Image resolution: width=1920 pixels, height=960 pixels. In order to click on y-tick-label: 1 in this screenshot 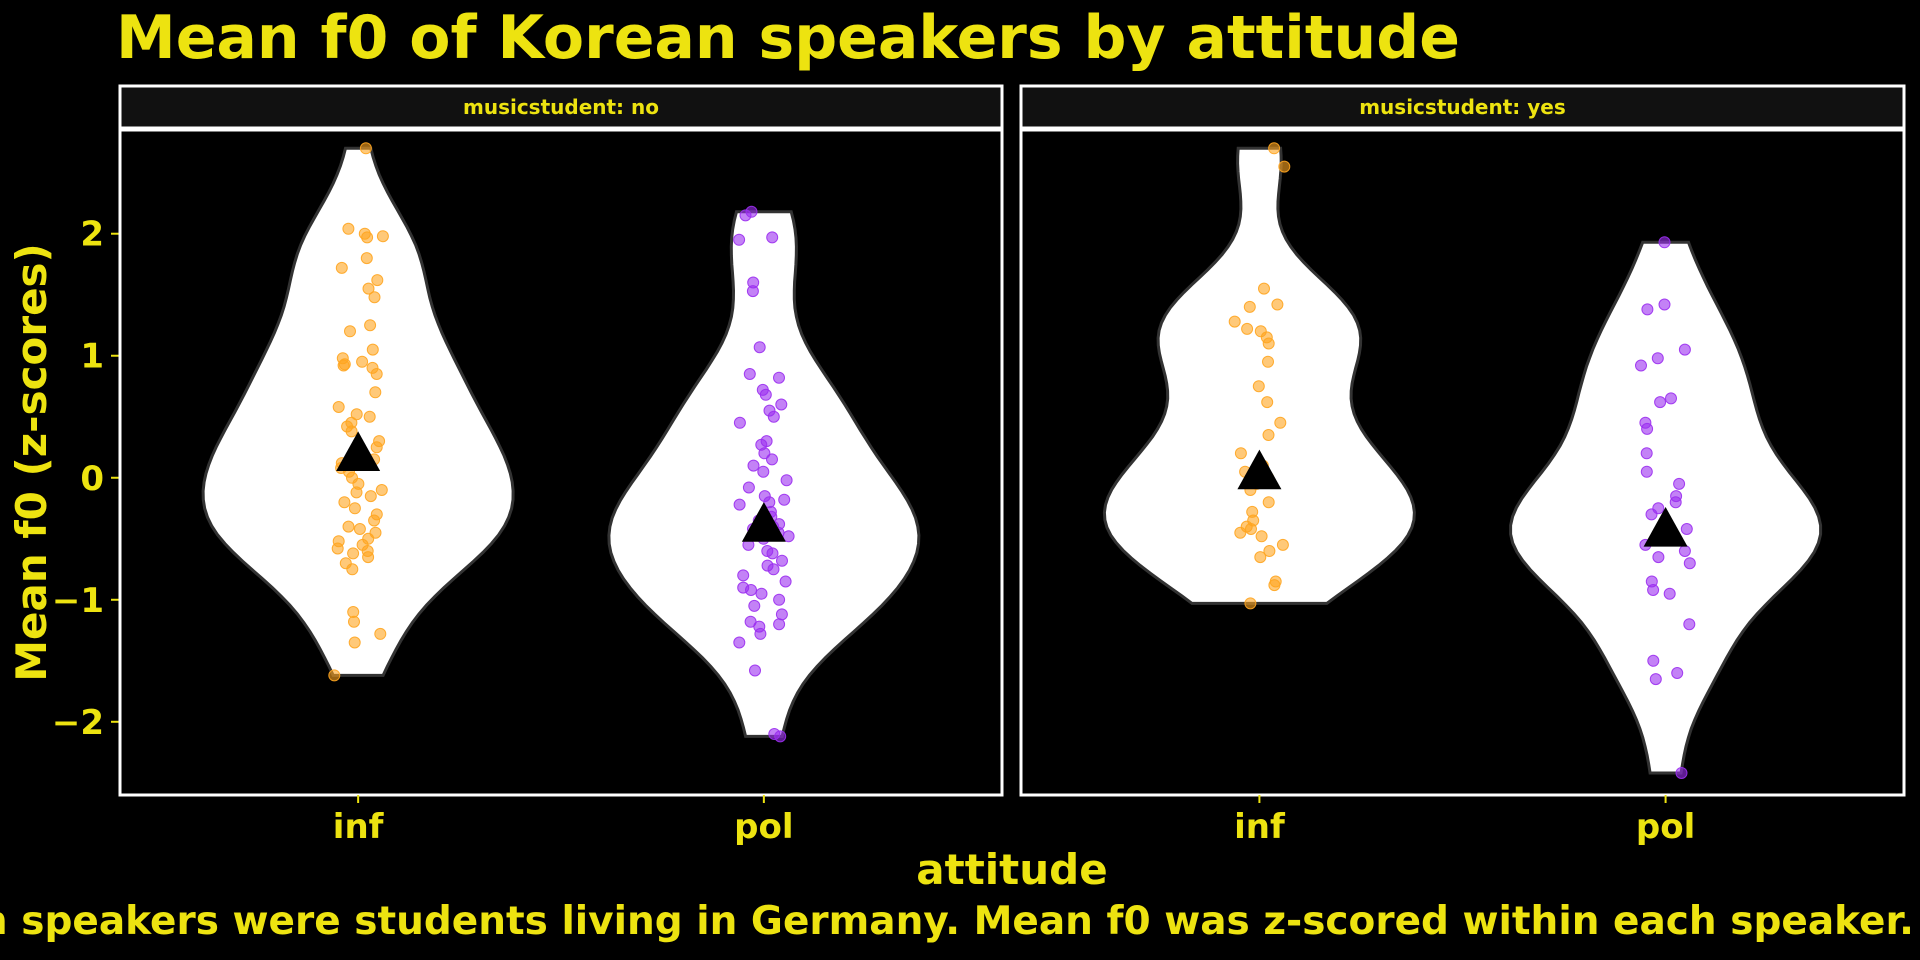, I will do `click(92, 357)`.